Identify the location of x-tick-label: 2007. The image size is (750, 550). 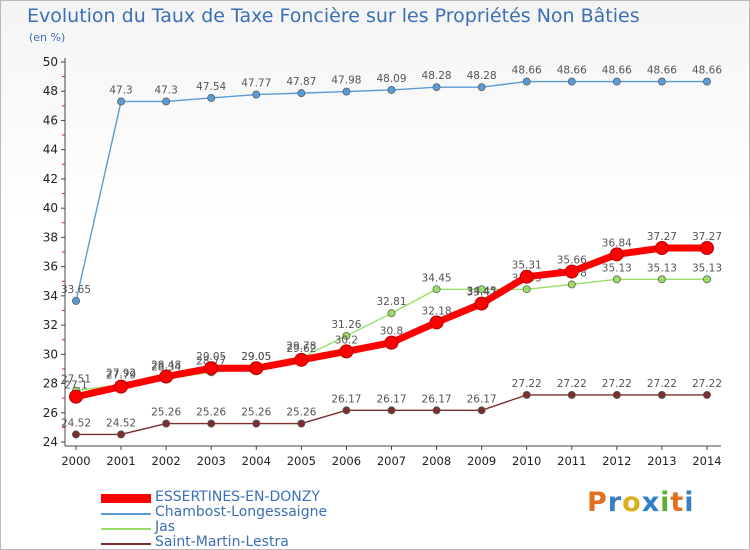
(391, 461).